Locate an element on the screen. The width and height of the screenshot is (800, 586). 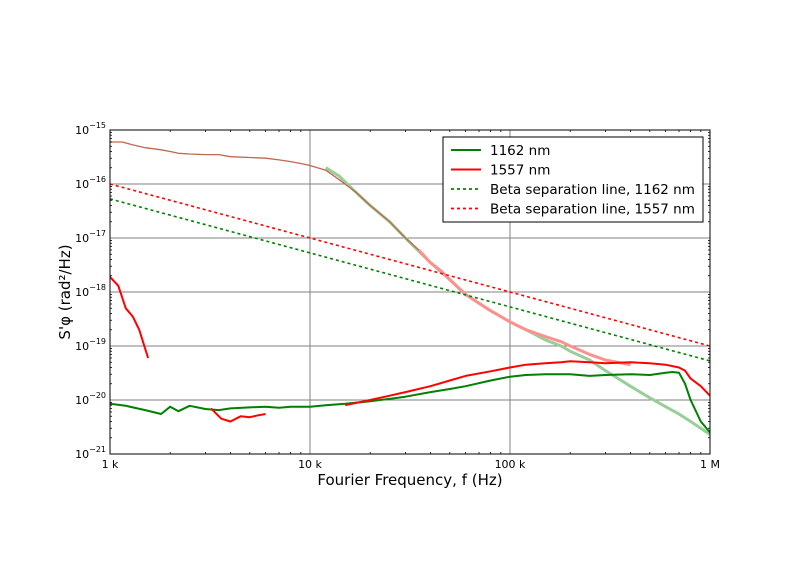
legend-box is located at coordinates (573, 179).